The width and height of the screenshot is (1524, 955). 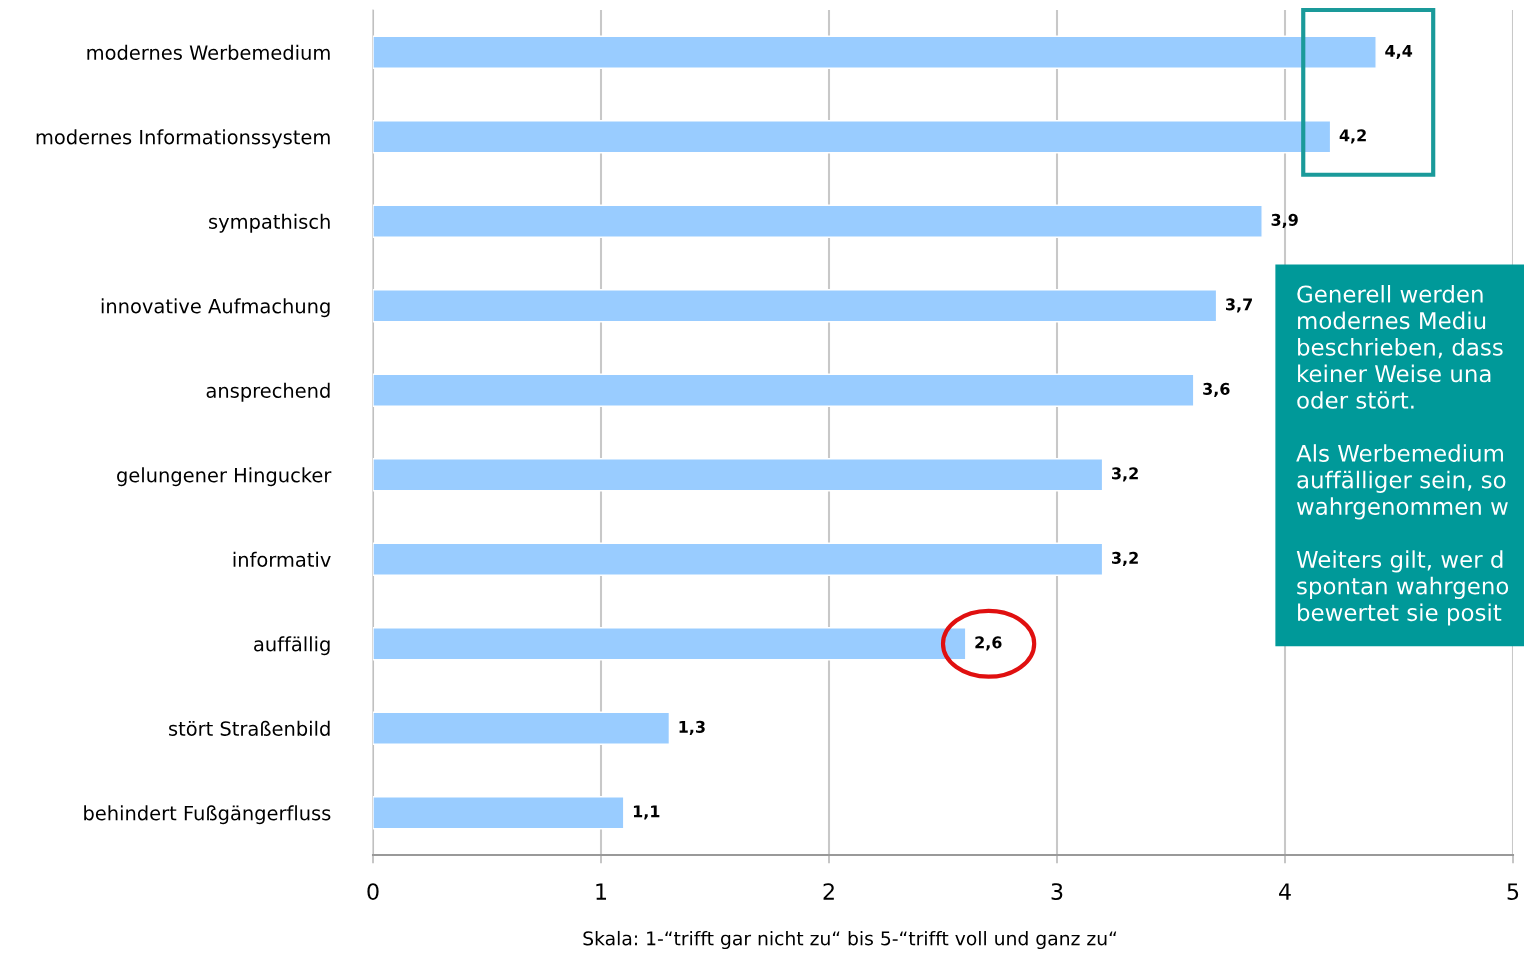 What do you see at coordinates (988, 643) in the screenshot?
I see `data-label: 2,6` at bounding box center [988, 643].